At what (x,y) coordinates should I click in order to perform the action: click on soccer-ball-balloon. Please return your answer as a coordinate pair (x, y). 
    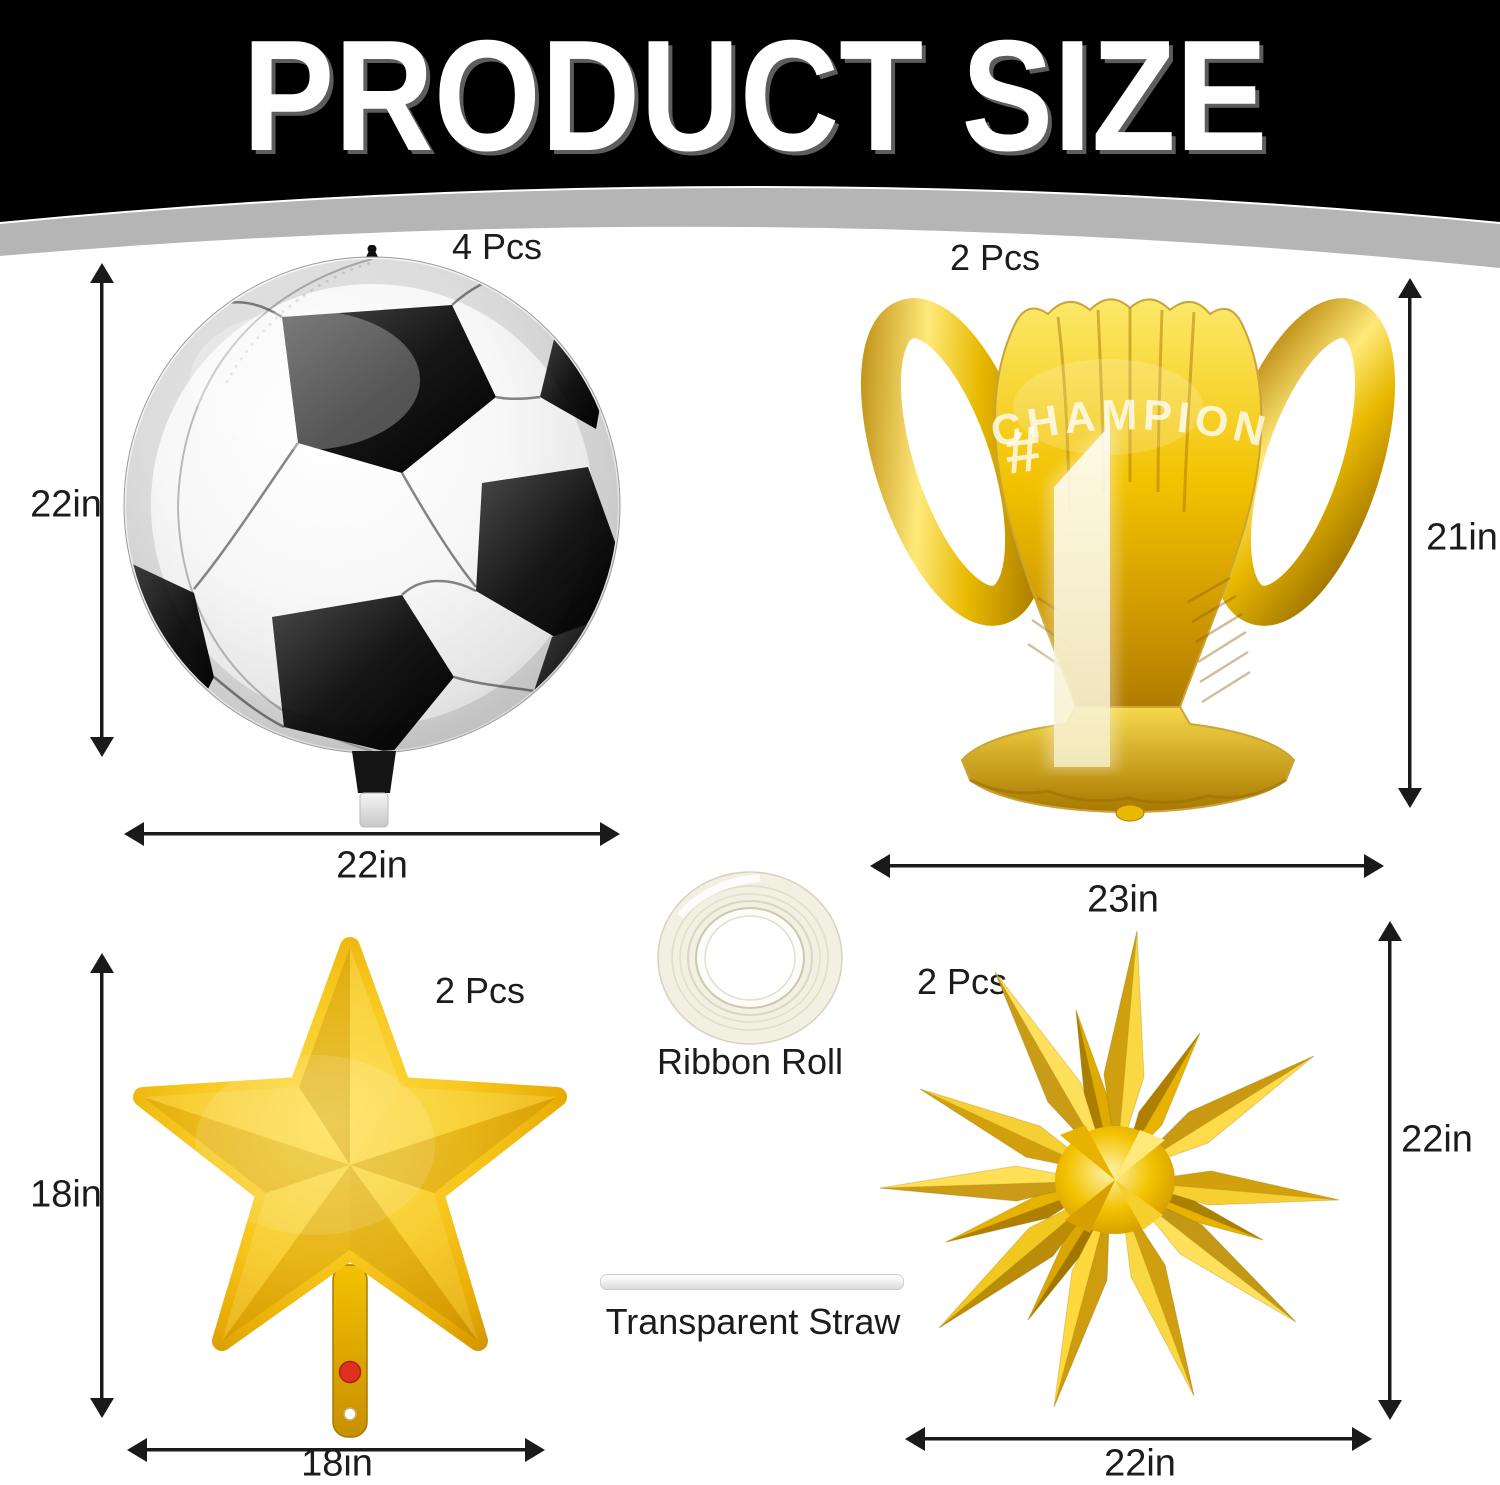
    Looking at the image, I should click on (372, 536).